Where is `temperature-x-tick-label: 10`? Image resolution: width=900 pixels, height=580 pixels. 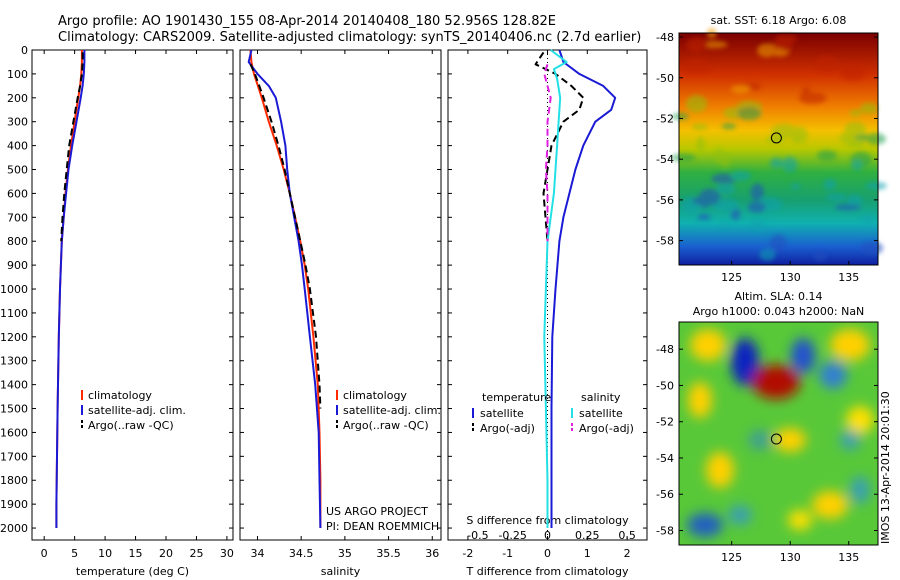
temperature-x-tick-label: 10 is located at coordinates (105, 553).